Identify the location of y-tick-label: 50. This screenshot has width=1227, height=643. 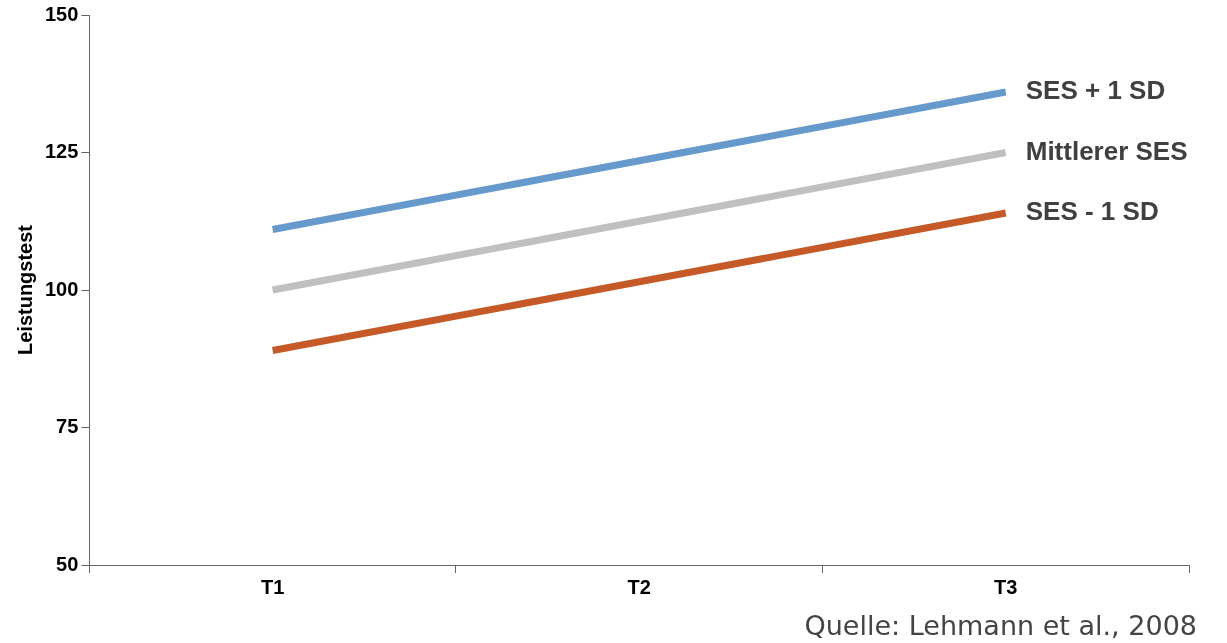
(67, 563).